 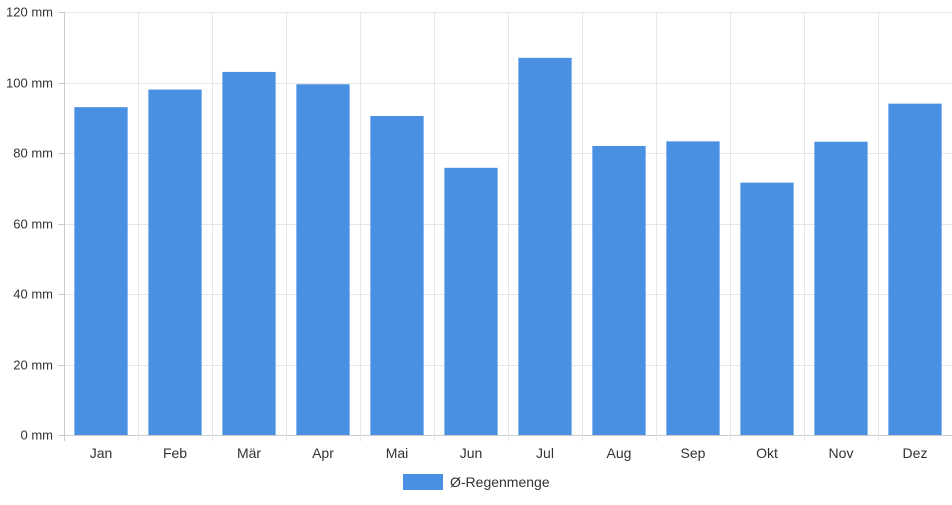 What do you see at coordinates (471, 301) in the screenshot?
I see `bar-jun` at bounding box center [471, 301].